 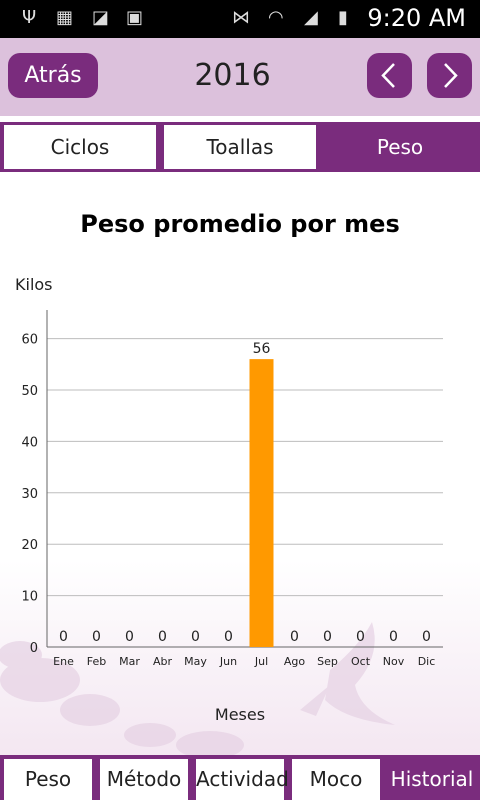 I want to click on x-tick-label: May, so click(x=195, y=661).